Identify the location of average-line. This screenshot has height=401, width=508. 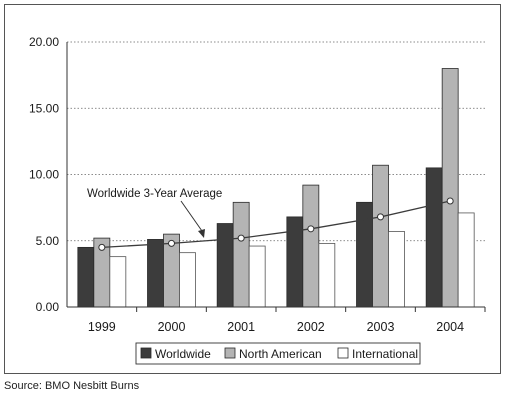
(276, 224).